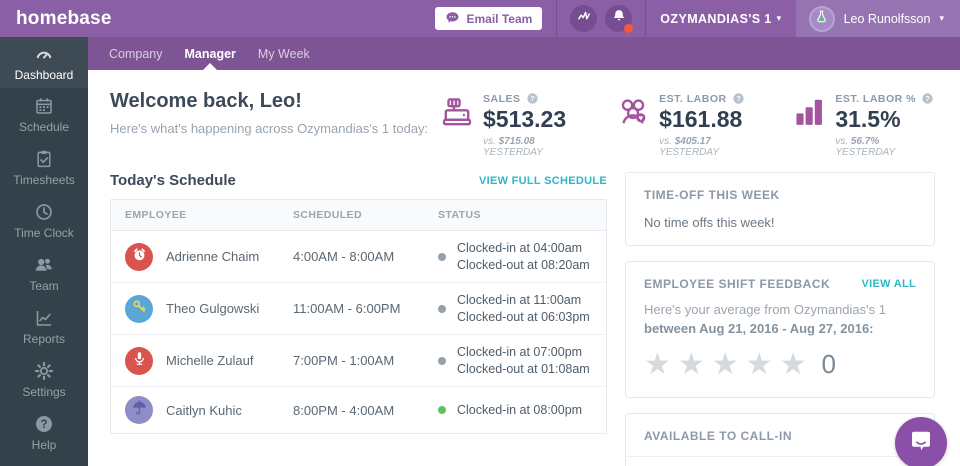  I want to click on status-cell: Clocked-in at 08:00pm, so click(515, 410).